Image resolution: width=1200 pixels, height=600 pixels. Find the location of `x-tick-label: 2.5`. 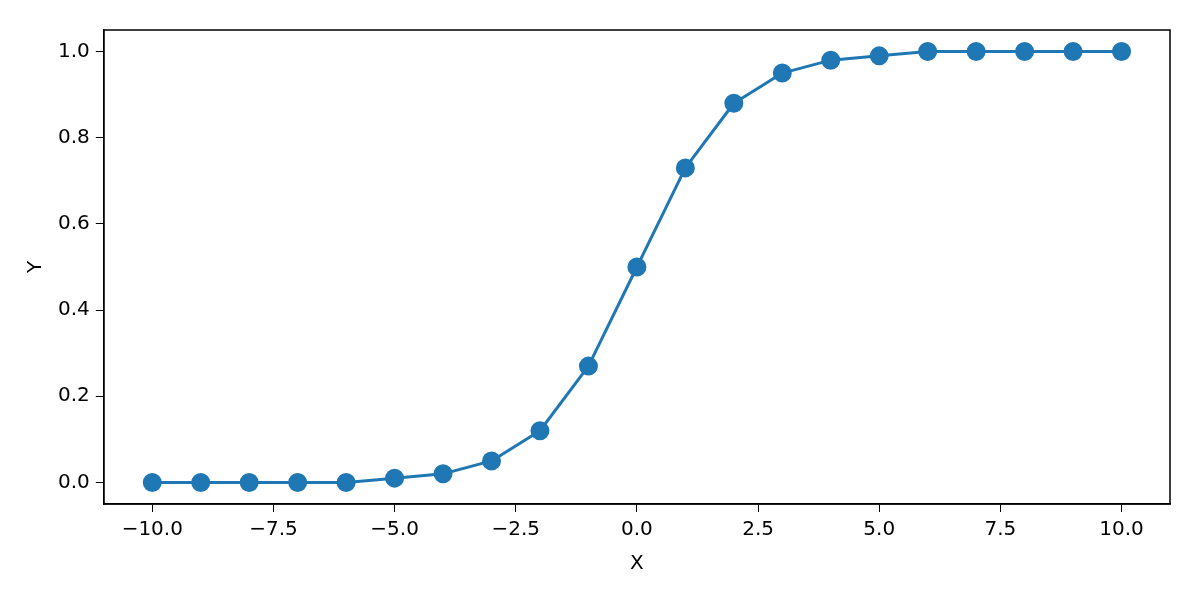

x-tick-label: 2.5 is located at coordinates (758, 528).